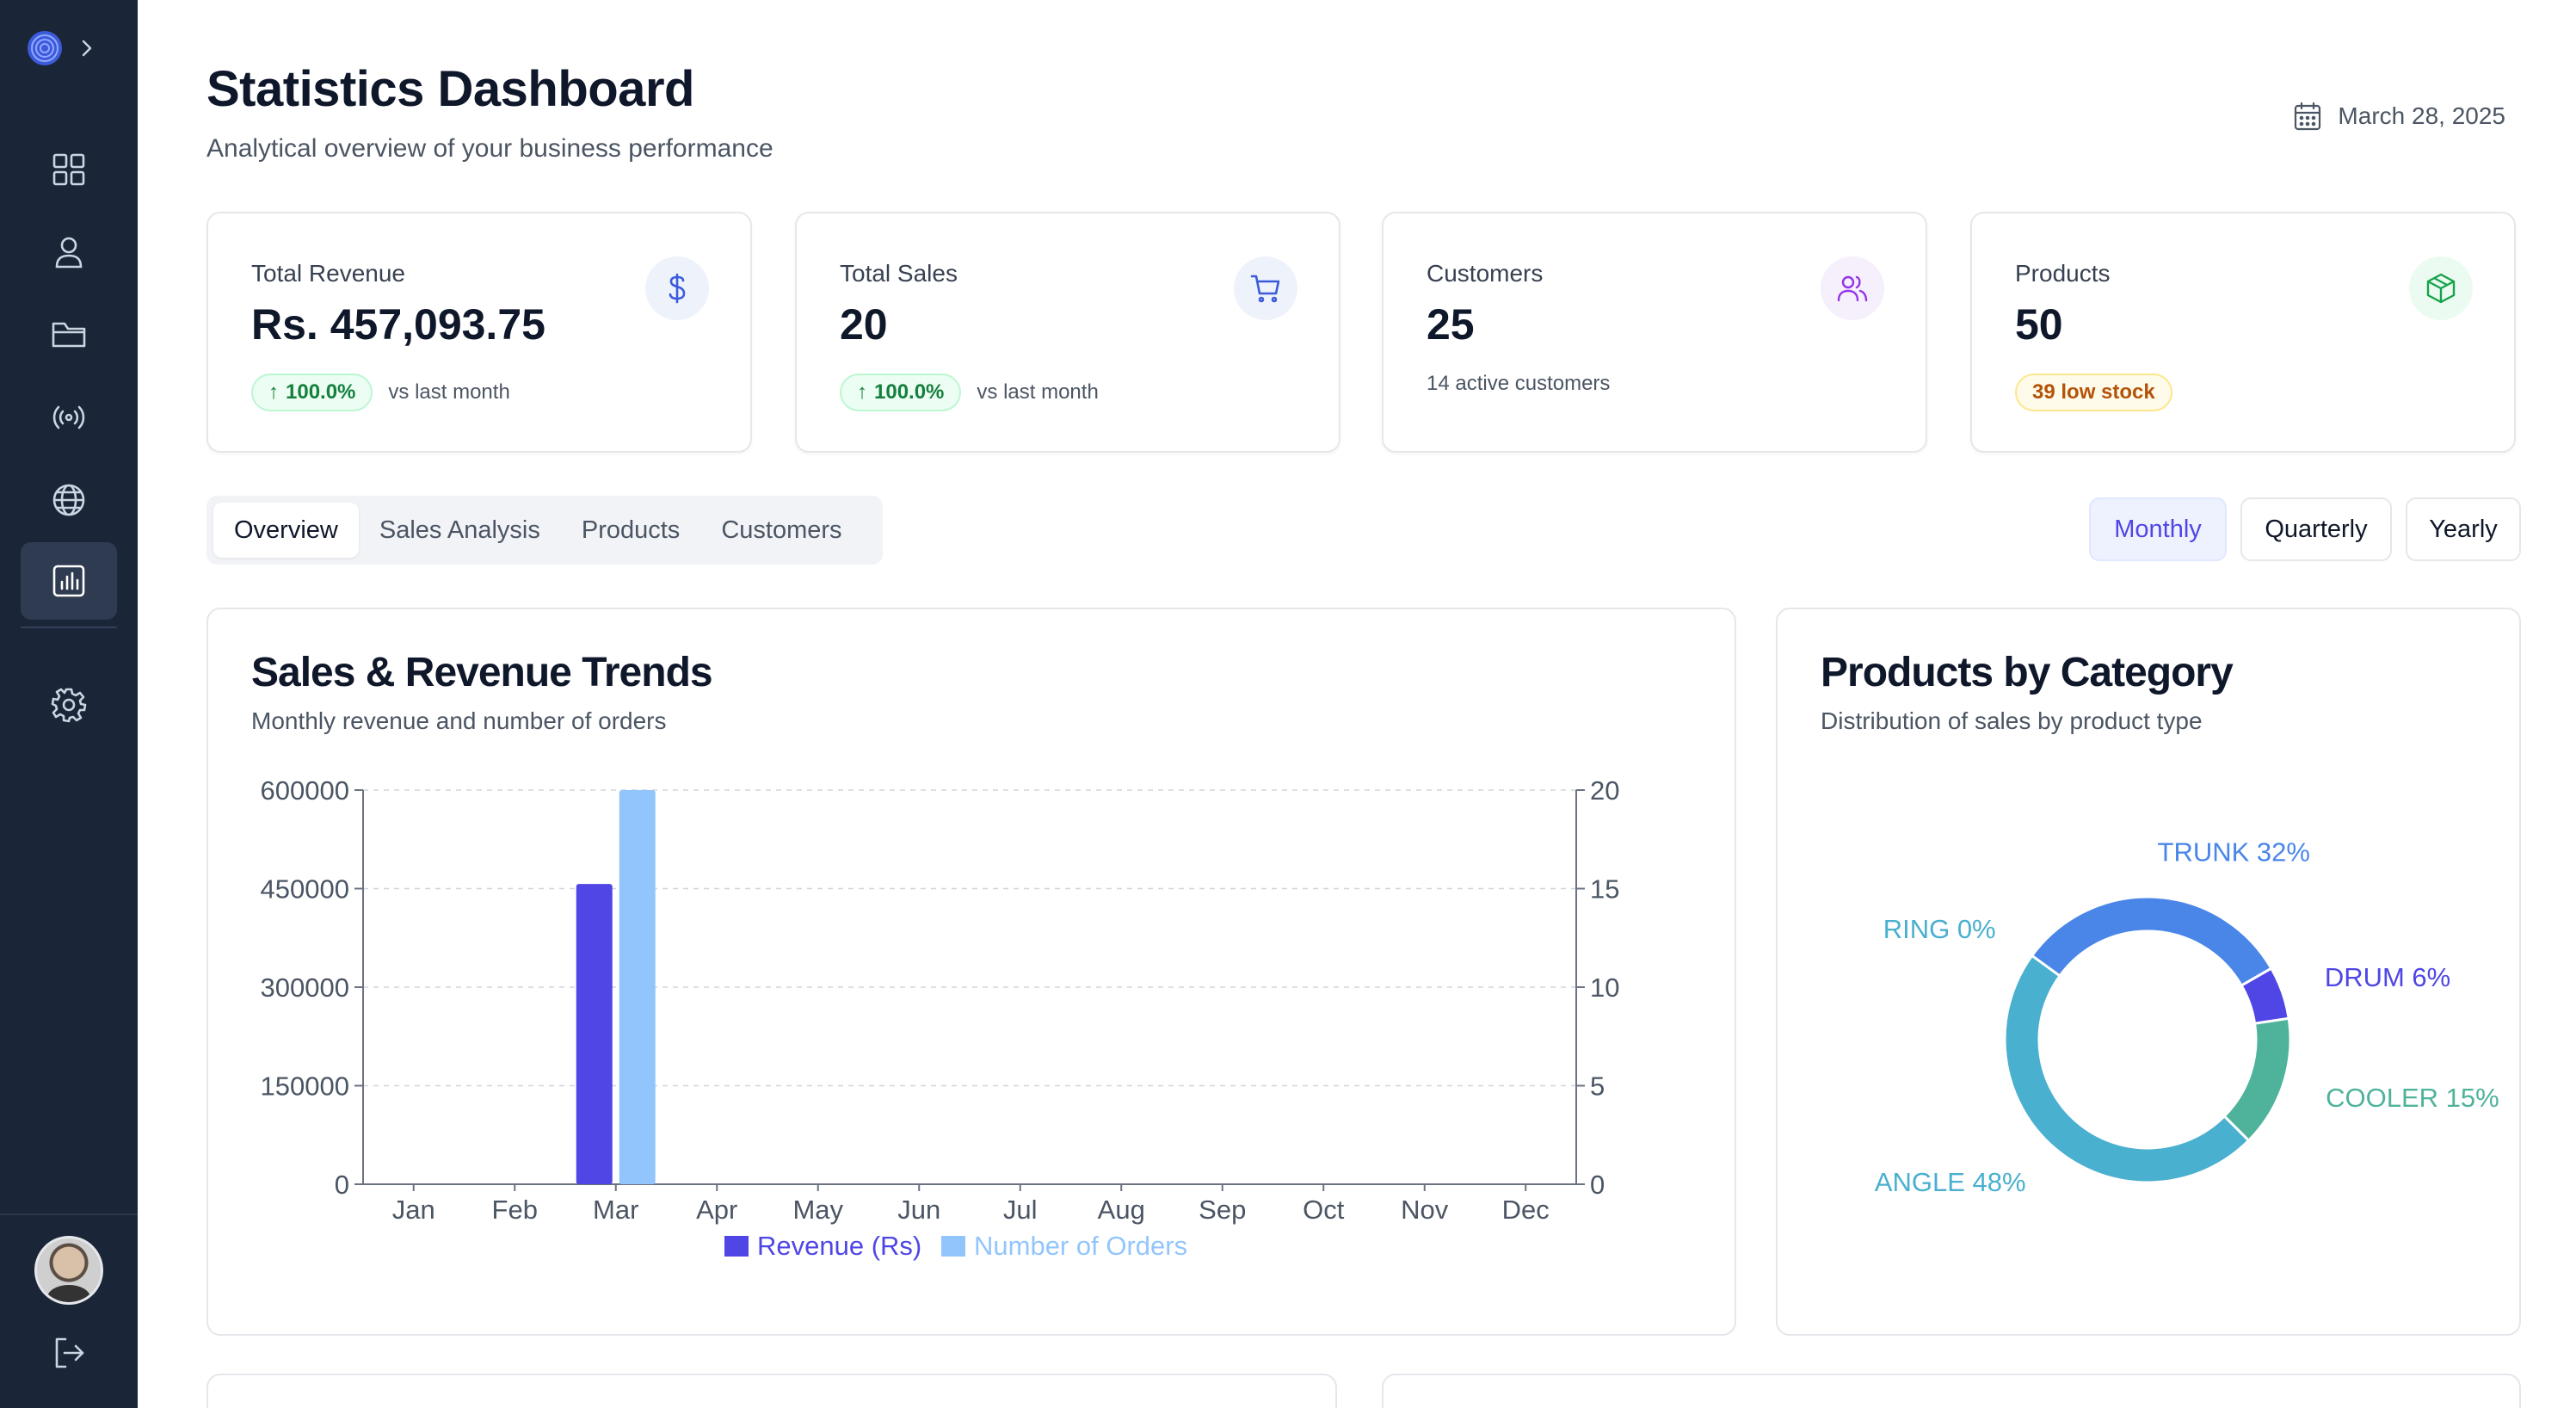 The width and height of the screenshot is (2576, 1408). Describe the element at coordinates (2421, 115) in the screenshot. I see `date-text: March 28, 2025` at that location.